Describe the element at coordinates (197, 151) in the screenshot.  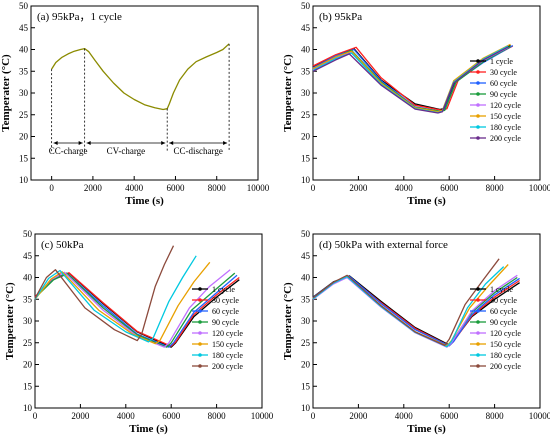
I see `phase-label: CC-discharge` at that location.